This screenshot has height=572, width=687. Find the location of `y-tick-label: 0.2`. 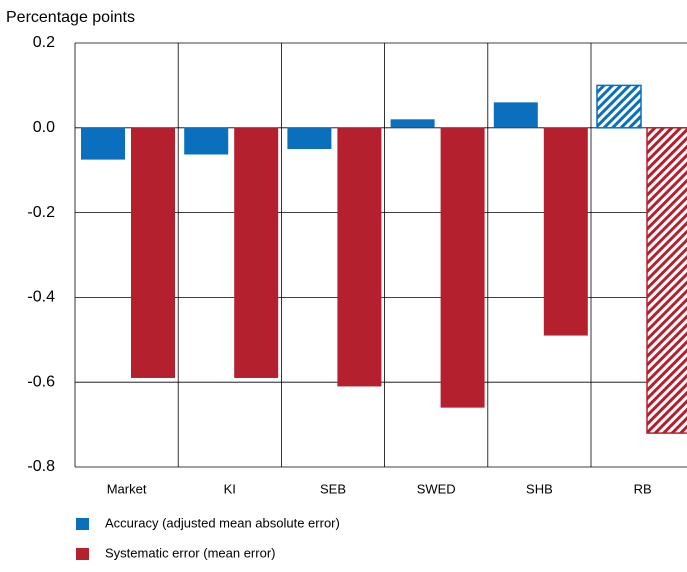

y-tick-label: 0.2 is located at coordinates (44, 42).